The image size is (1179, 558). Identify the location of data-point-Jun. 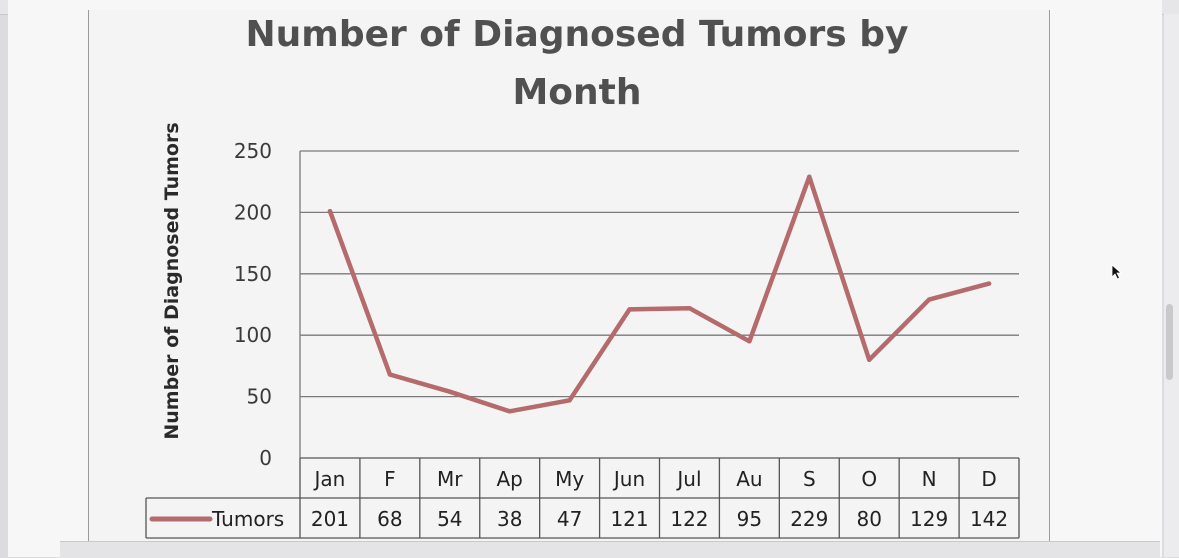
(629, 309).